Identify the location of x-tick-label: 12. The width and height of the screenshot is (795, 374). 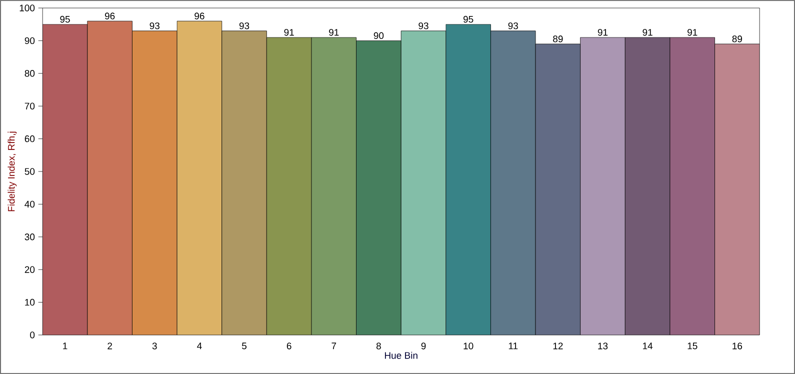
(558, 346).